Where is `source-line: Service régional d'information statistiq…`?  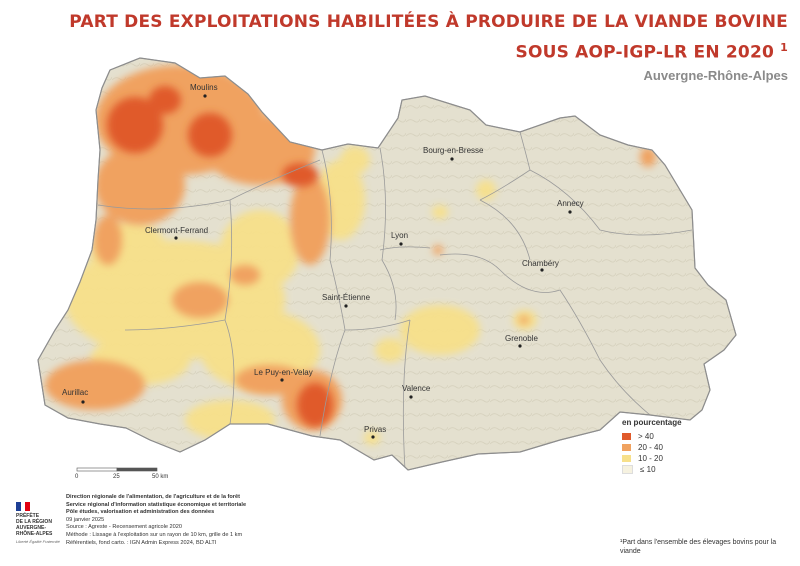 source-line: Service régional d'information statistiq… is located at coordinates (156, 504).